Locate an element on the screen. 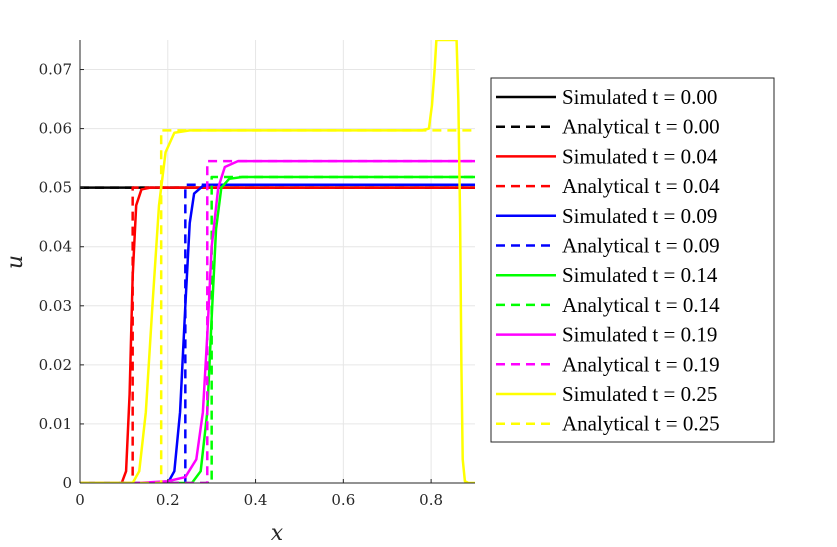 The width and height of the screenshot is (837, 547). legend-label: Analytical t = 0.04 is located at coordinates (641, 186).